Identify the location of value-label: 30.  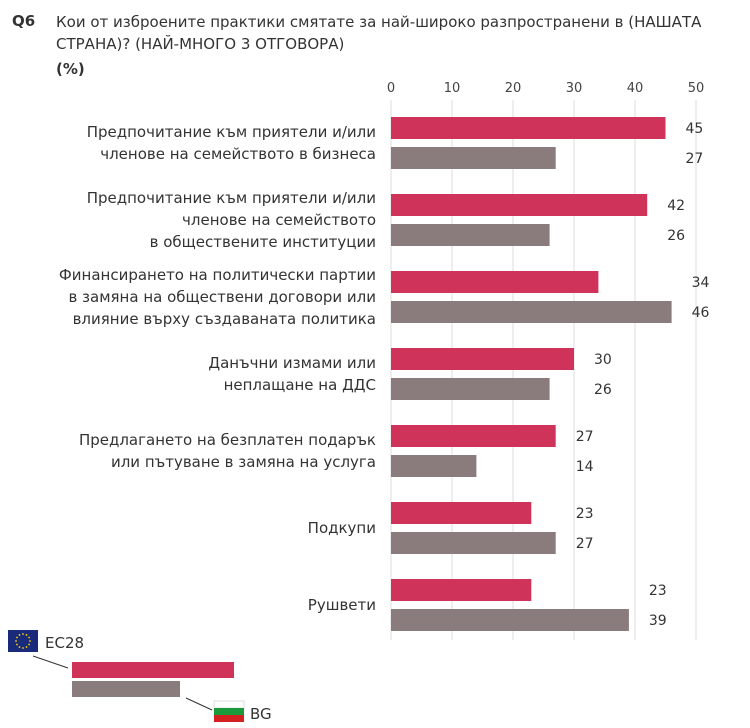
(603, 360).